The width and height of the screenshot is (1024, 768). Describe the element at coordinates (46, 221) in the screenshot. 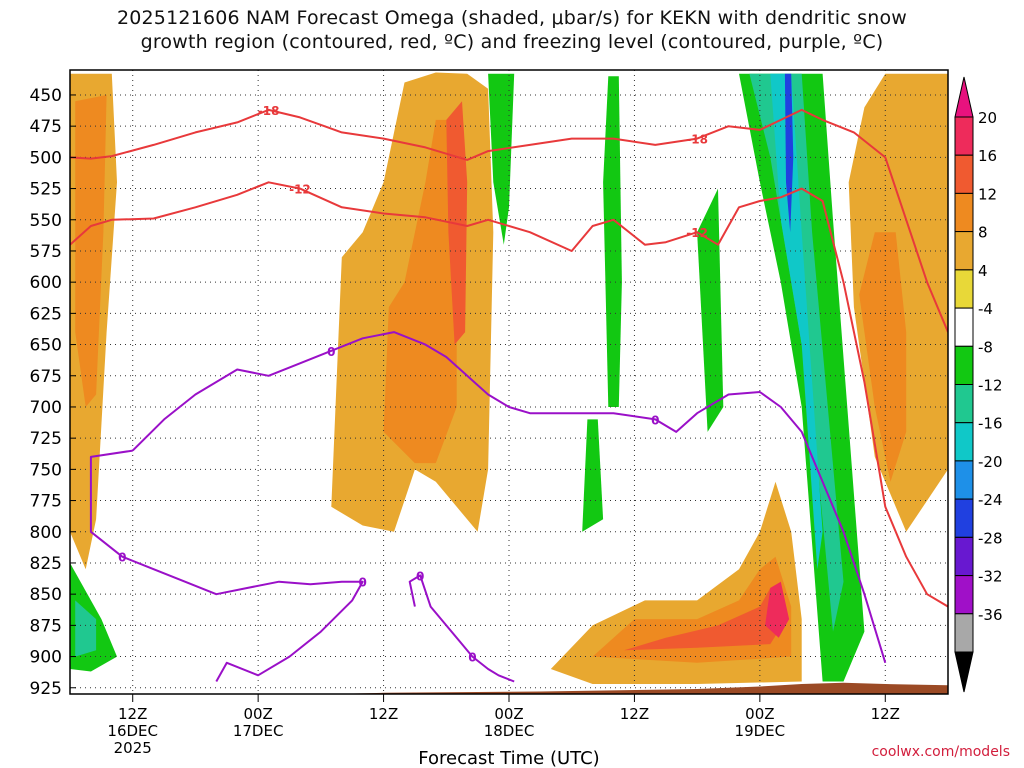

I see `y-tick-label-550: 550` at that location.